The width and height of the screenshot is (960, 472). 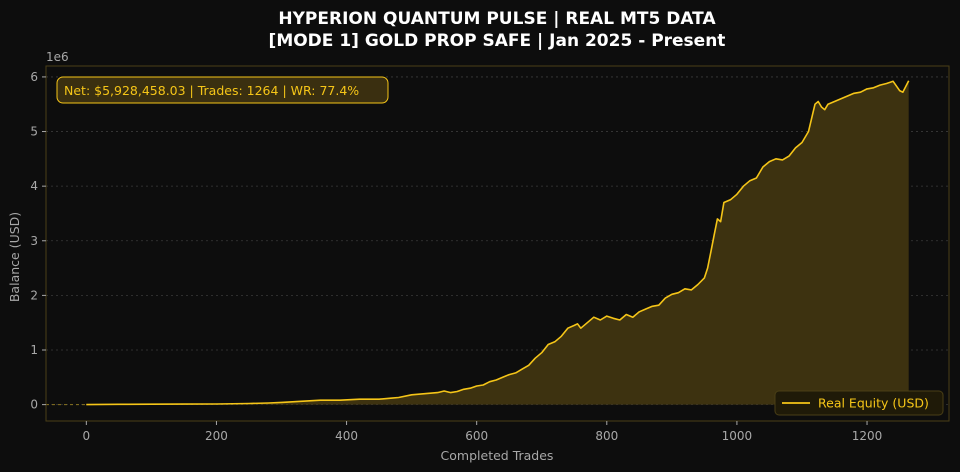 I want to click on legend: Real Equity (USD), so click(x=859, y=403).